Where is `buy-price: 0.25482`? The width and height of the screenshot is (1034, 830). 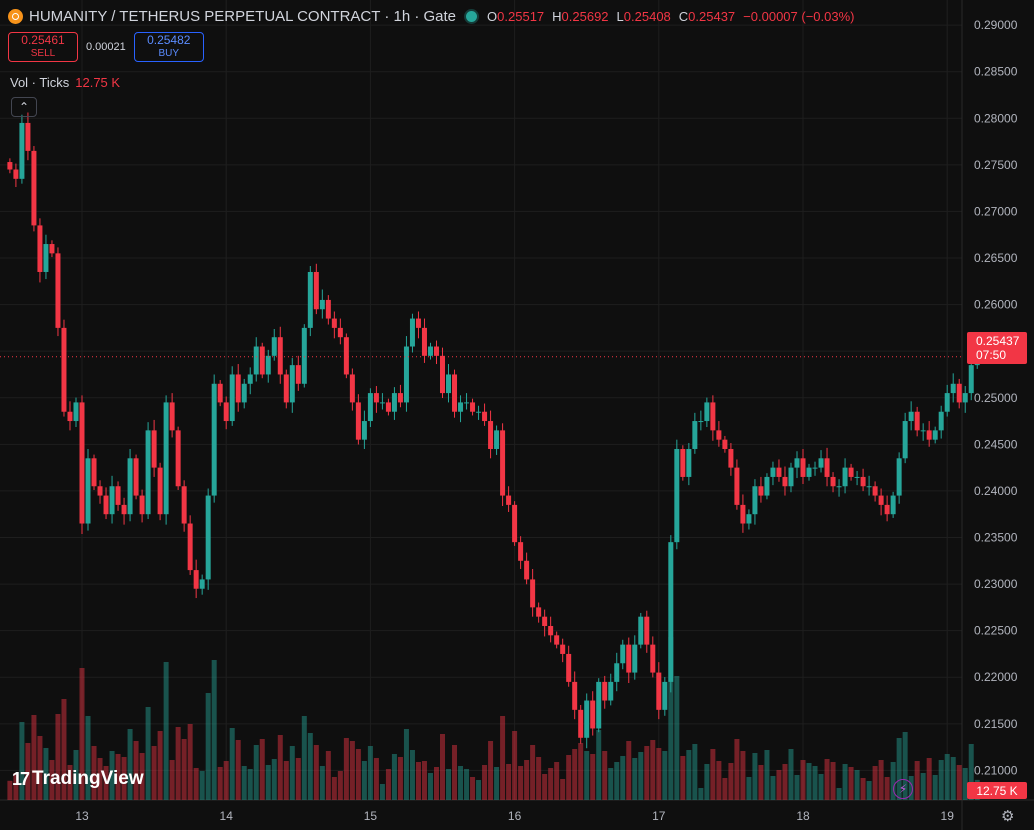 buy-price: 0.25482 is located at coordinates (169, 40).